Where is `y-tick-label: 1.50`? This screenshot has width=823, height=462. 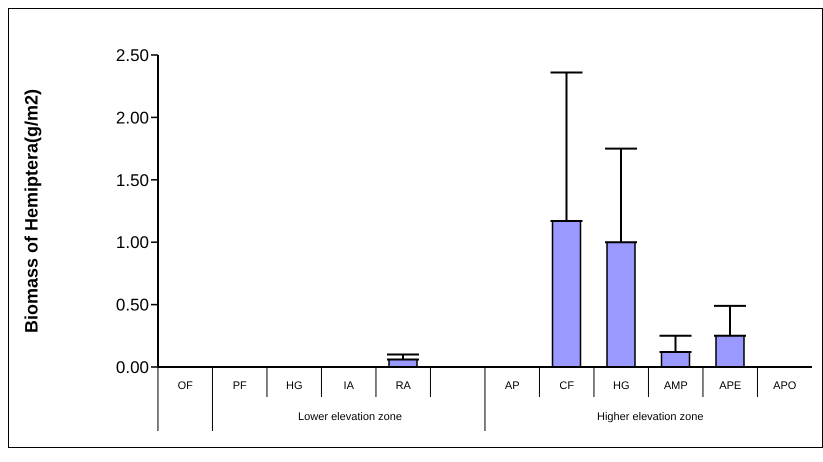
y-tick-label: 1.50 is located at coordinates (132, 180).